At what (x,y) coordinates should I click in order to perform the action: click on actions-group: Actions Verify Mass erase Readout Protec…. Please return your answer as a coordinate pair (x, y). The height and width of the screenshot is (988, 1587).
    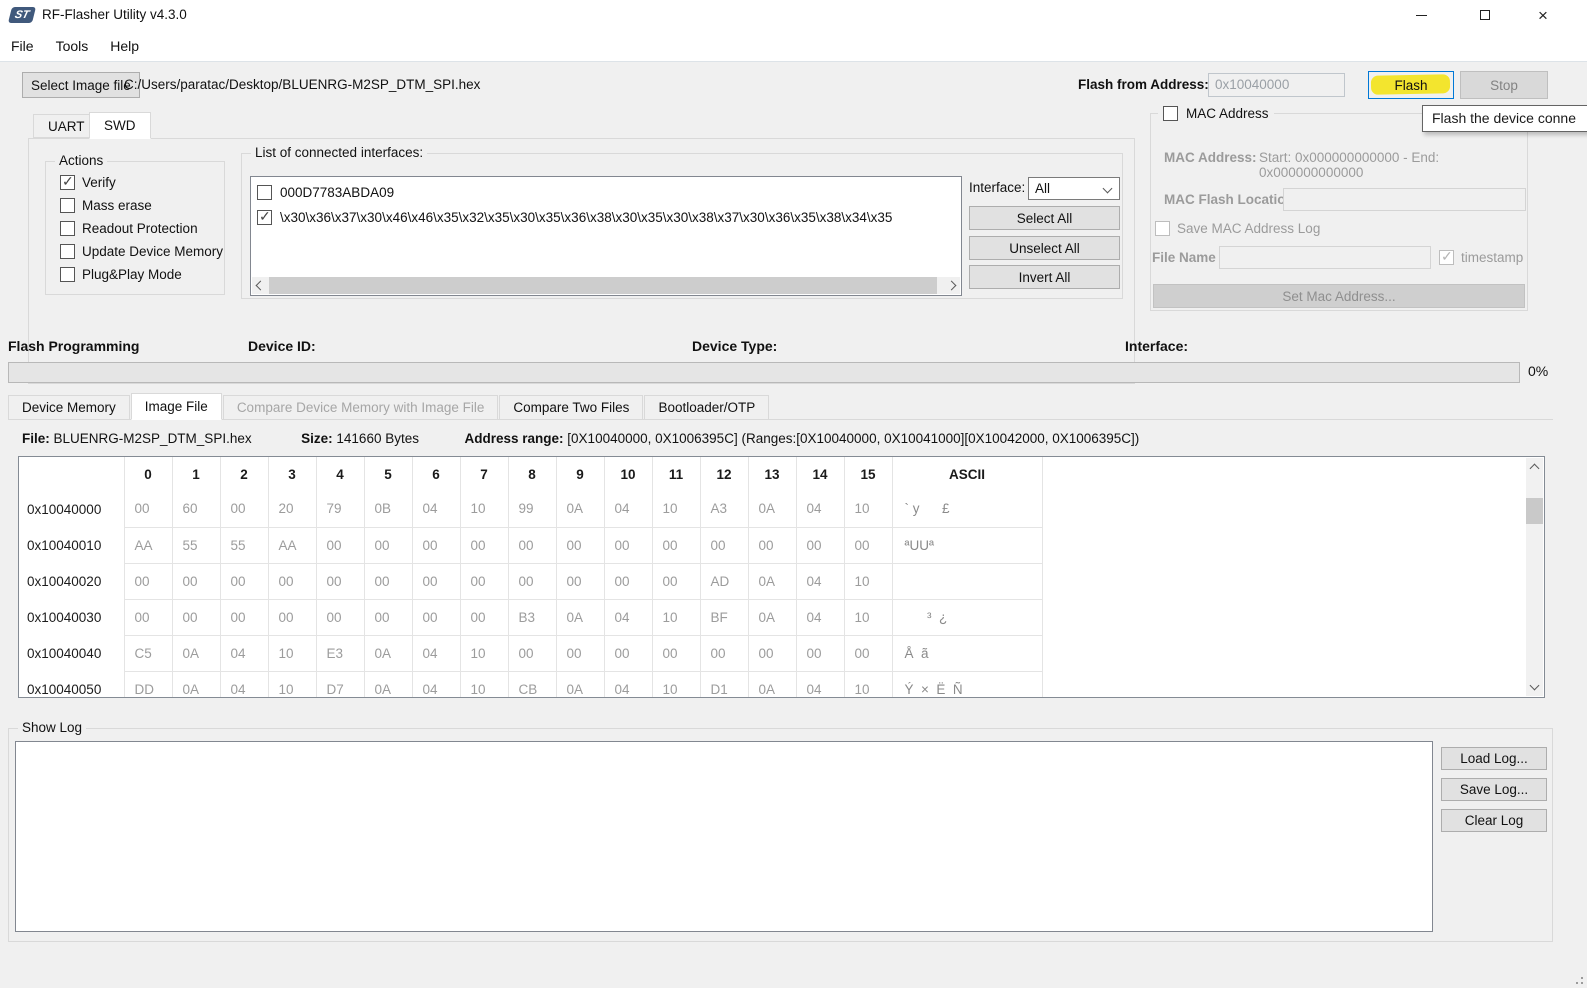
    Looking at the image, I should click on (135, 224).